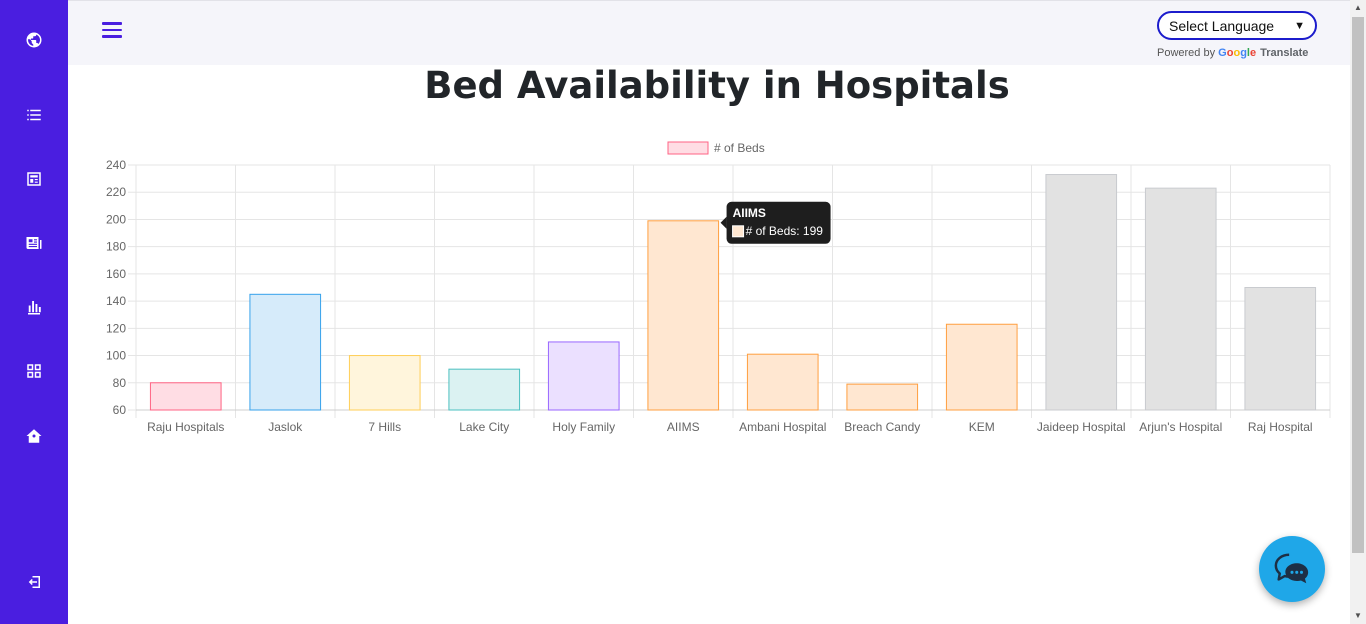 The height and width of the screenshot is (624, 1366). I want to click on grid-icon, so click(34, 371).